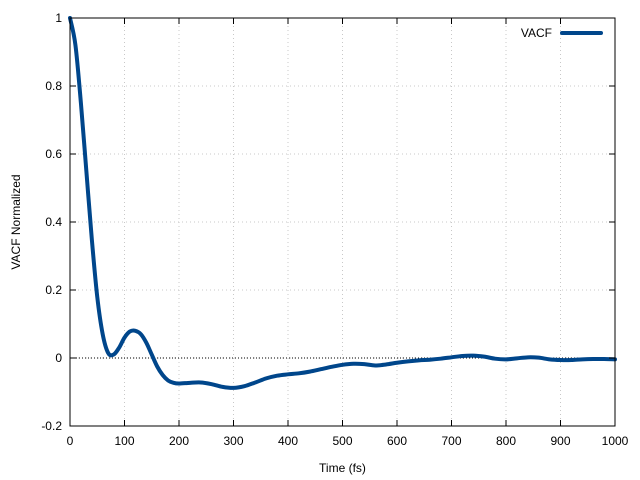 The width and height of the screenshot is (640, 480). I want to click on x-tick-label: 200, so click(179, 441).